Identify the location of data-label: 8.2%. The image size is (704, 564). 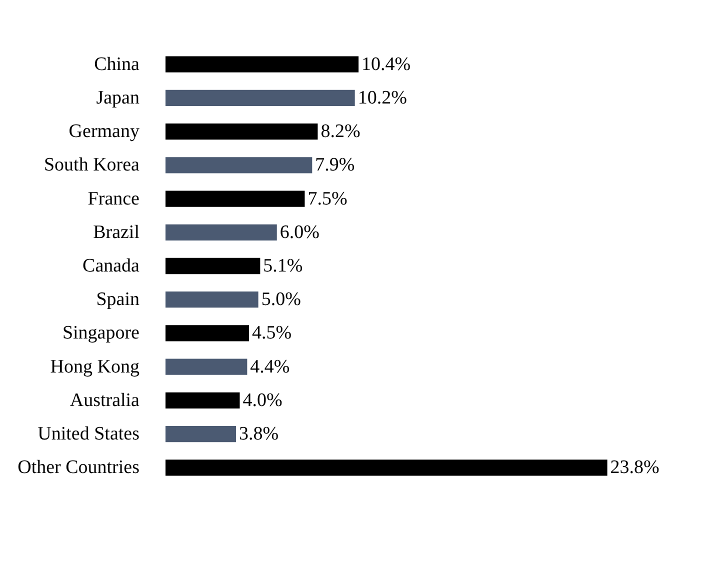
(340, 131).